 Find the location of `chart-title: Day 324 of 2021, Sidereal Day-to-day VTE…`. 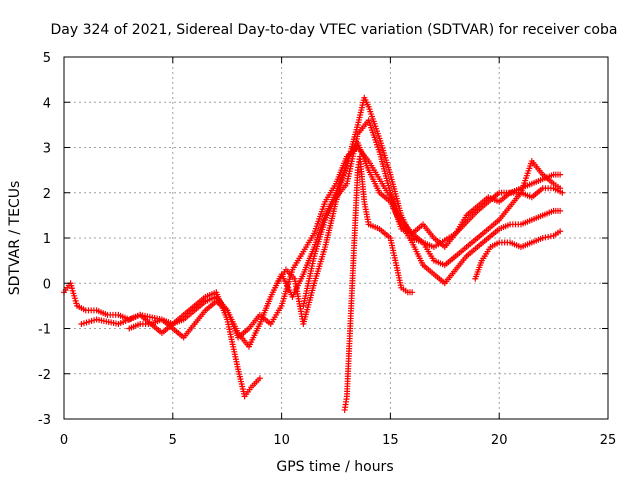

chart-title: Day 324 of 2021, Sidereal Day-to-day VTE… is located at coordinates (334, 30).